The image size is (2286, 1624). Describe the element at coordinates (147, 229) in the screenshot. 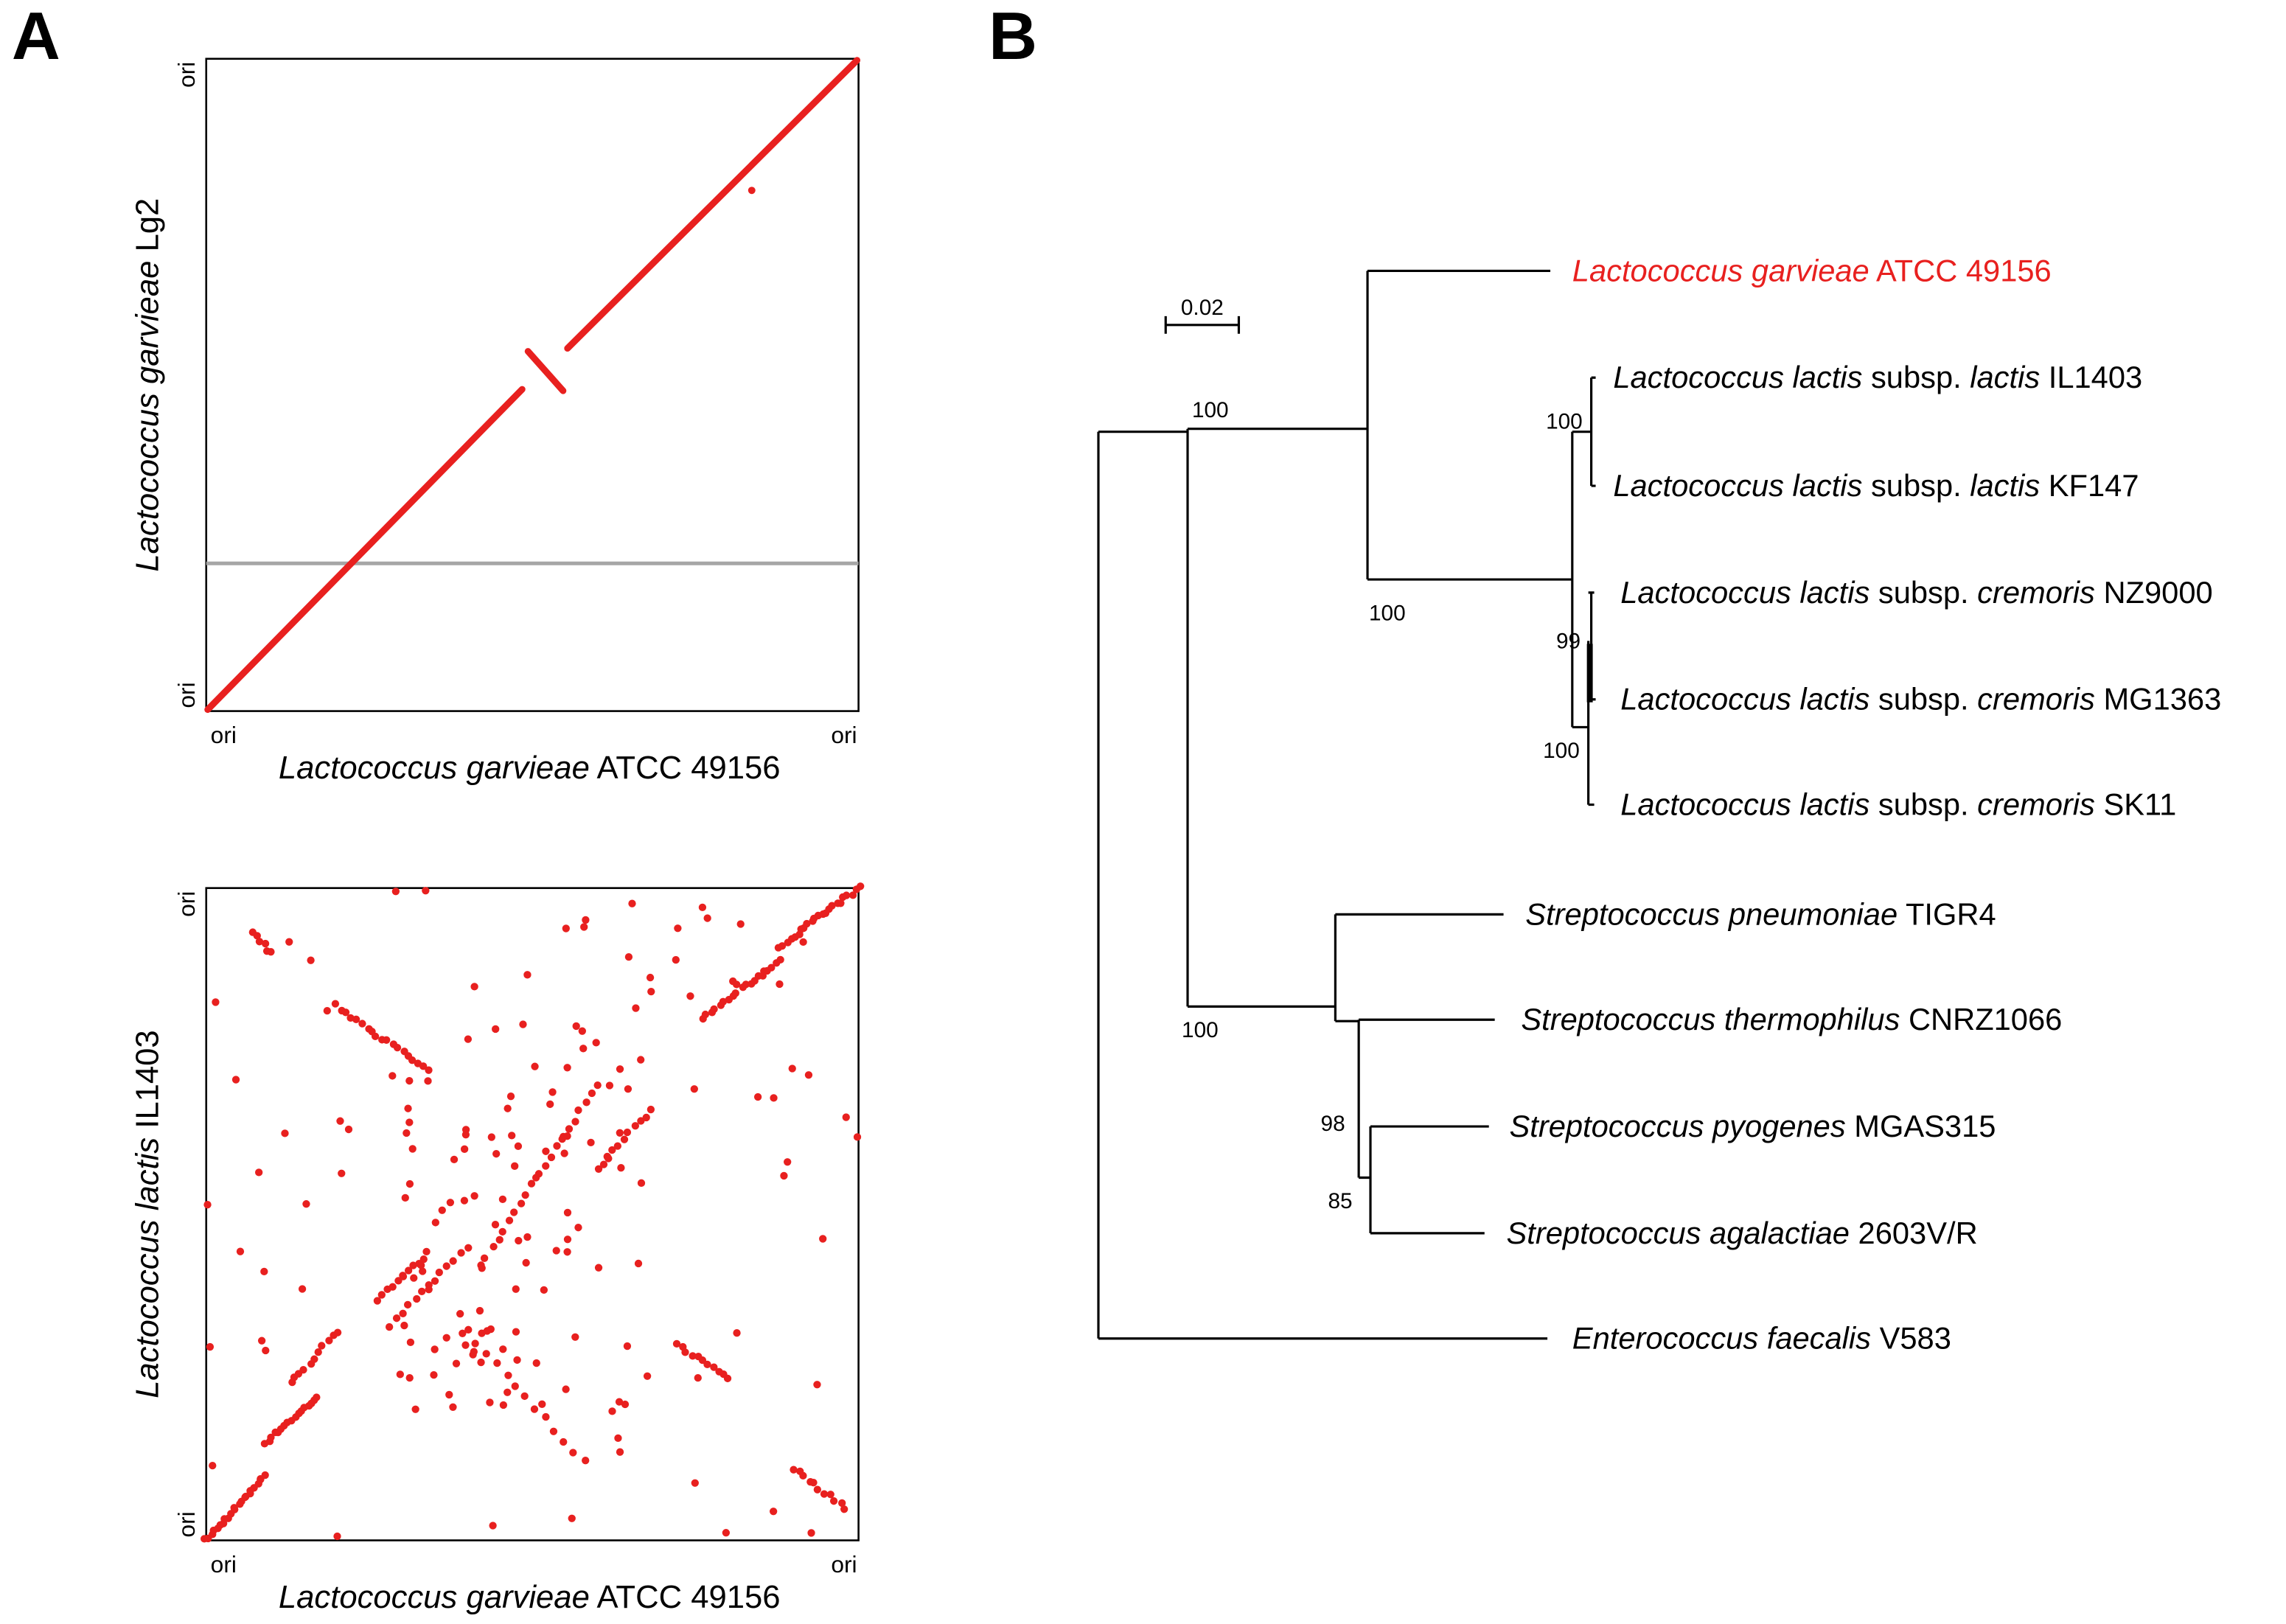

I see `text-segment: Lg2` at that location.